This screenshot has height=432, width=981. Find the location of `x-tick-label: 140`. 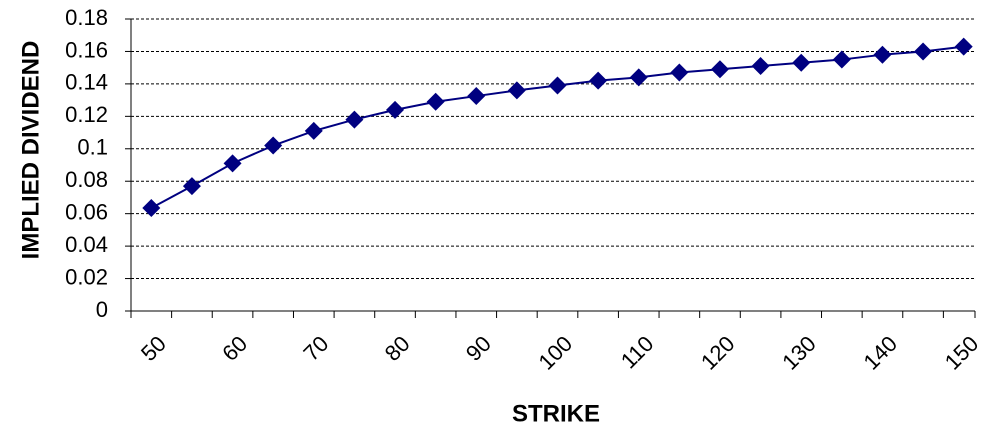

x-tick-label: 140 is located at coordinates (880, 353).